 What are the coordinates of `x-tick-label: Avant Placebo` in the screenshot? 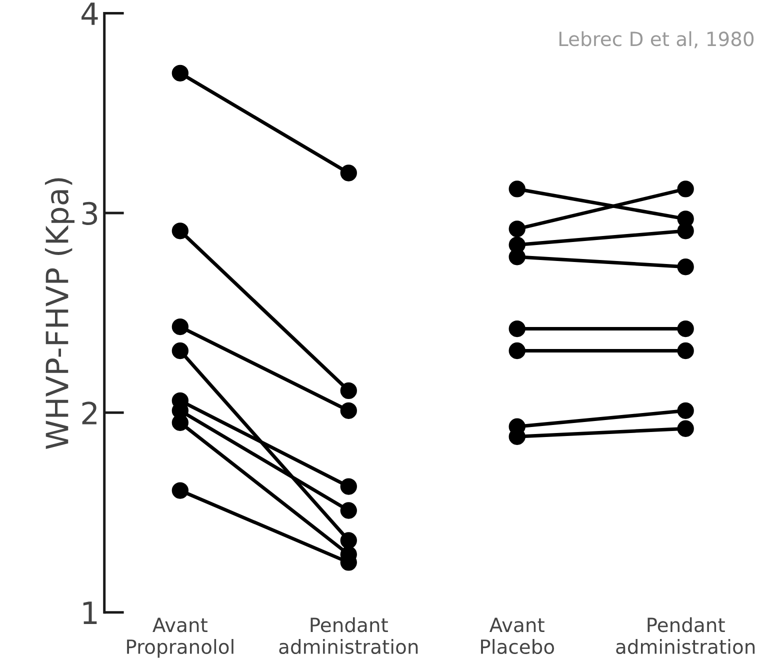 It's located at (517, 636).